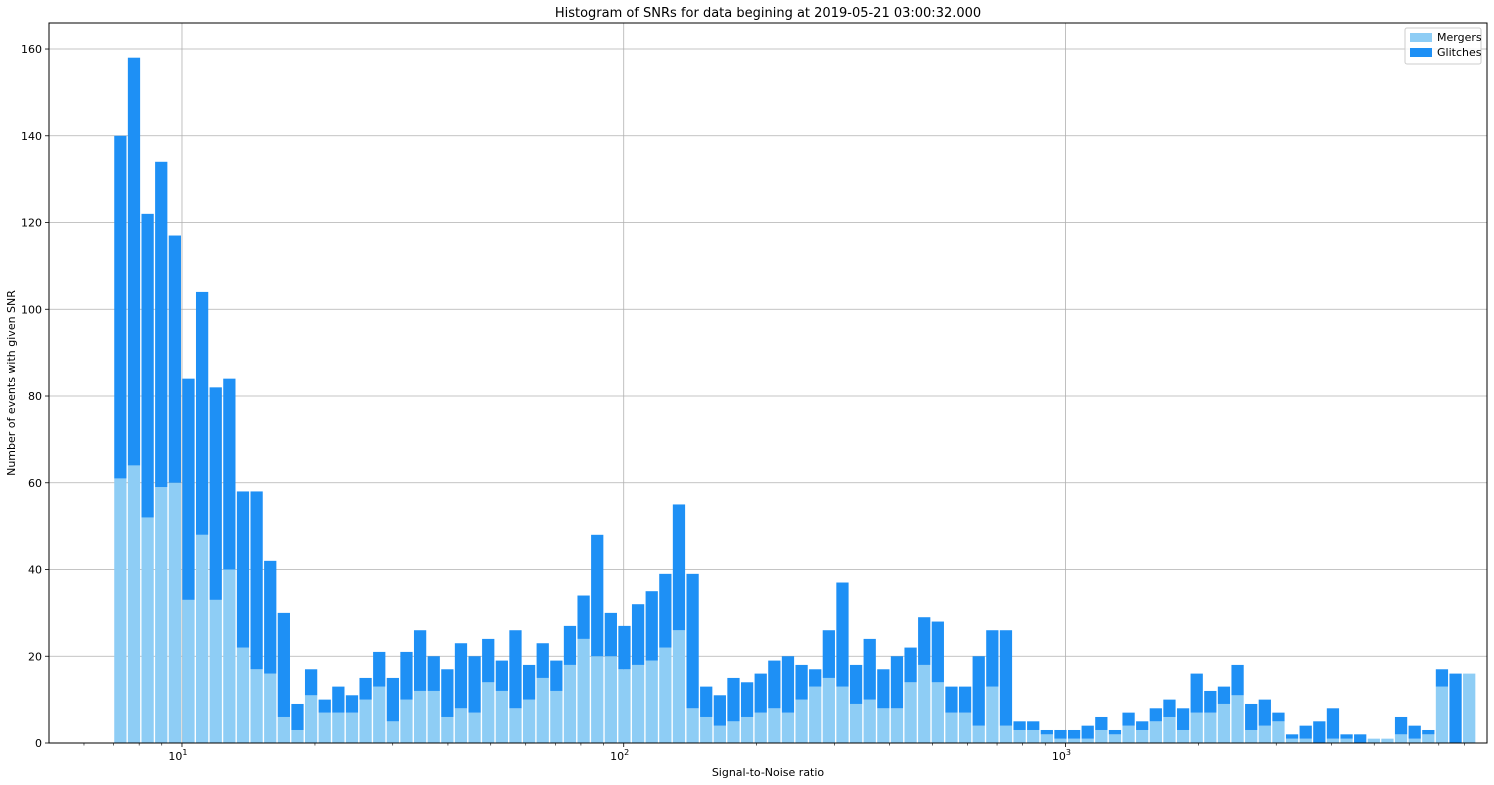  Describe the element at coordinates (11, 383) in the screenshot. I see `y-axis-label: Number of events with given SNR` at that location.